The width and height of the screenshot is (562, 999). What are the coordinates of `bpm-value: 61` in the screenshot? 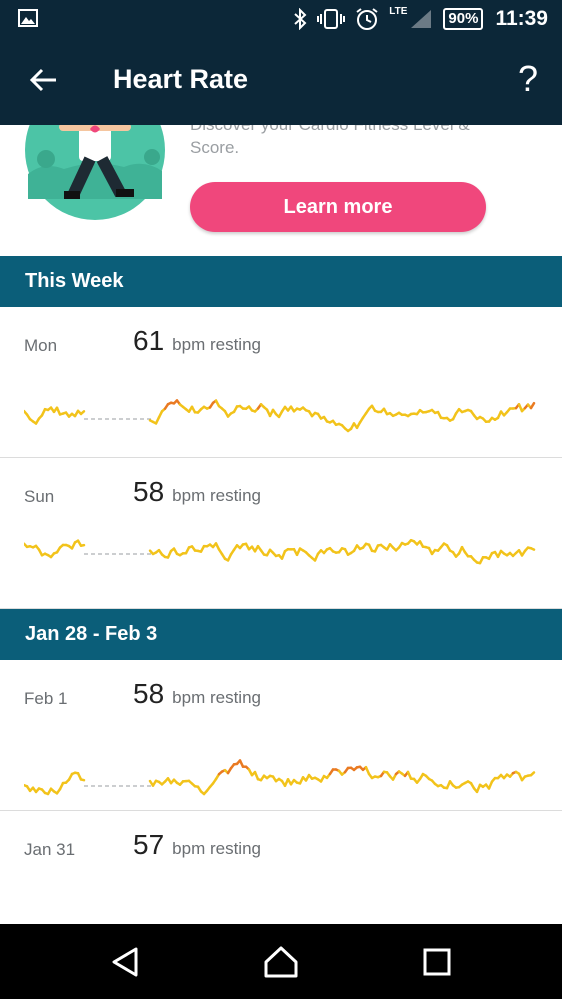 It's located at (149, 340).